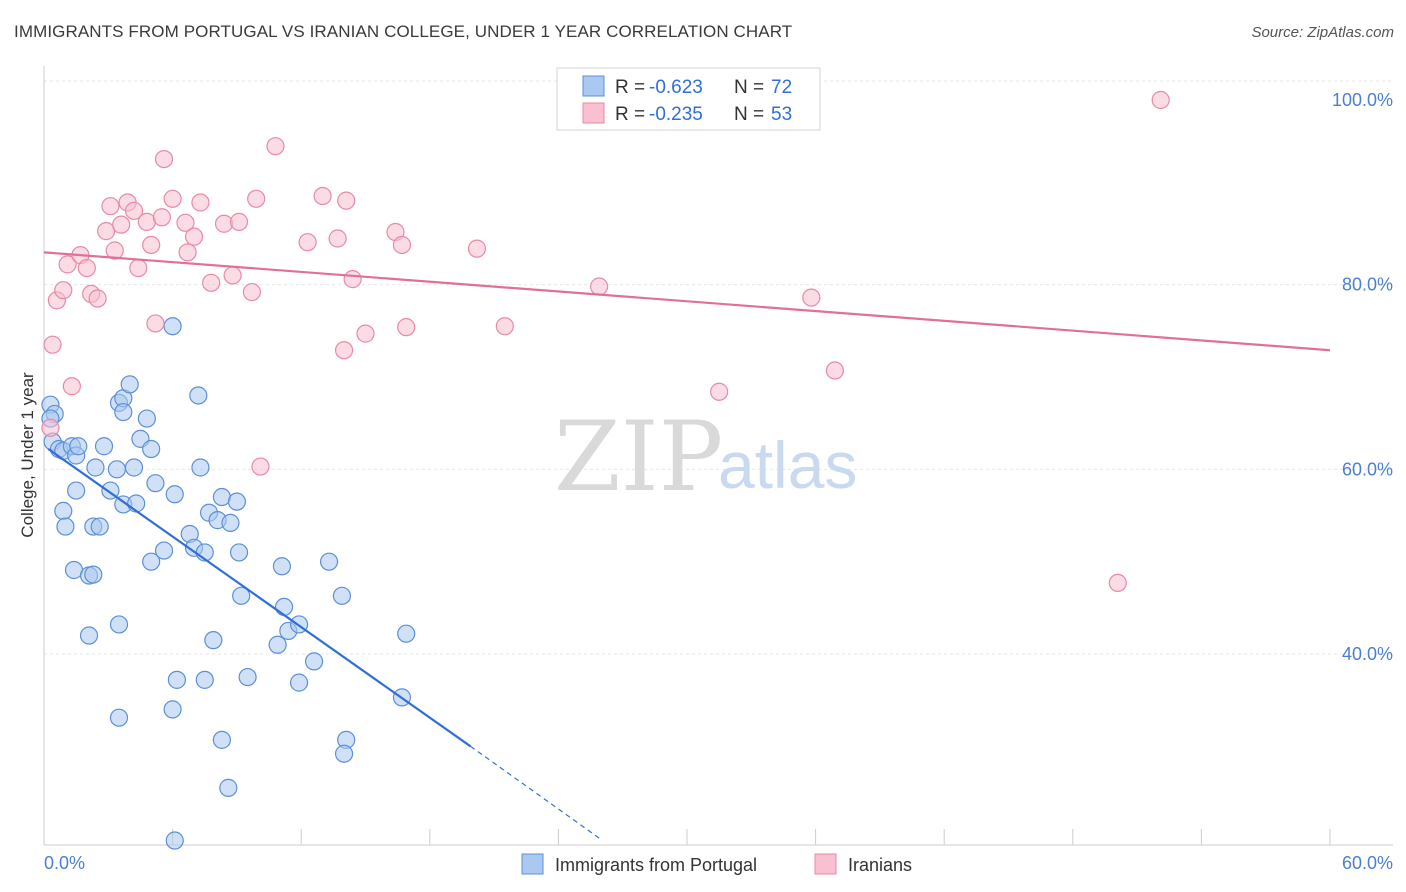 The height and width of the screenshot is (892, 1406). Describe the element at coordinates (638, 457) in the screenshot. I see `watermark-zip: ZIP` at that location.